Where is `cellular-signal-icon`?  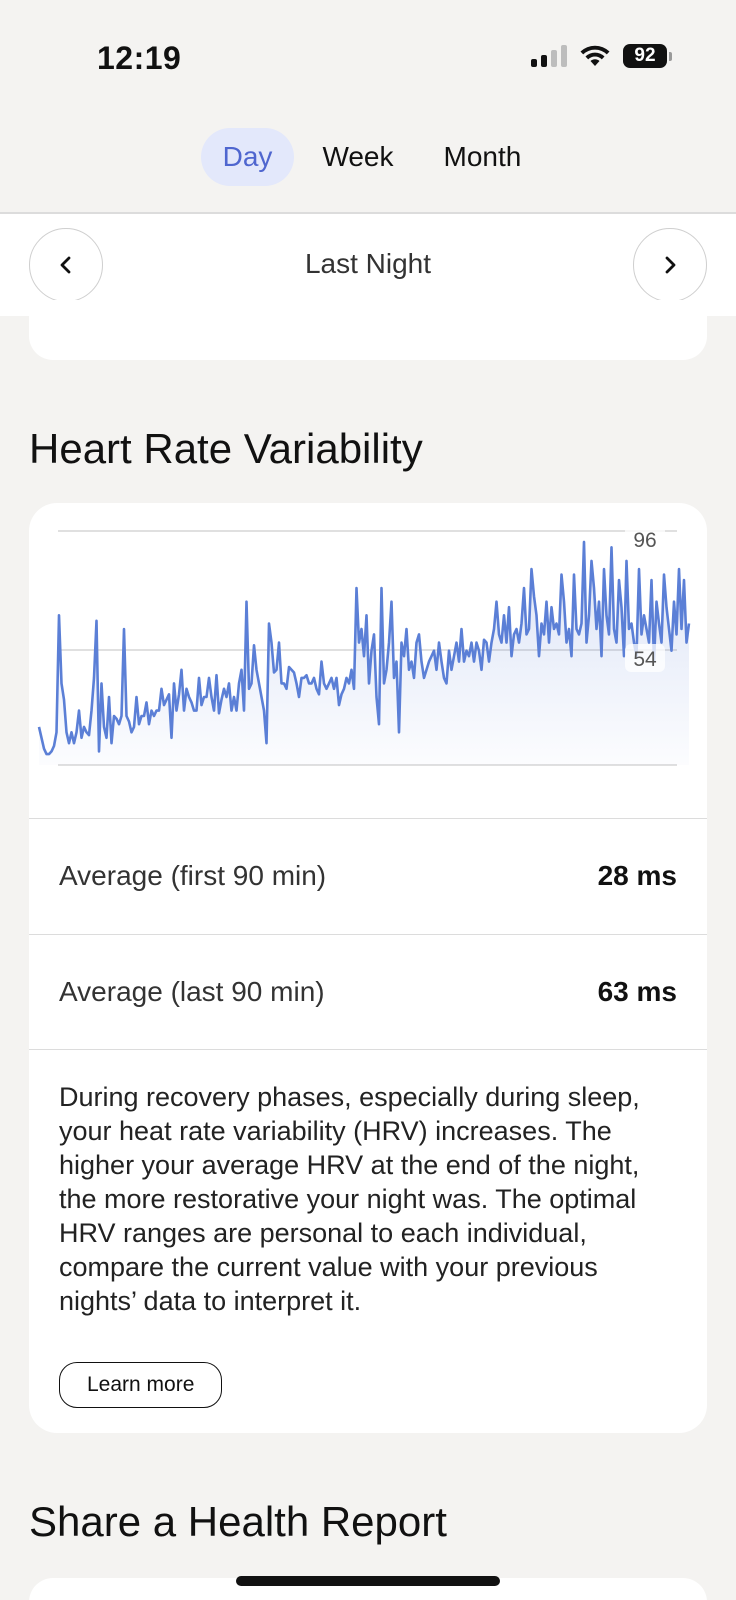
cellular-signal-icon is located at coordinates (549, 56).